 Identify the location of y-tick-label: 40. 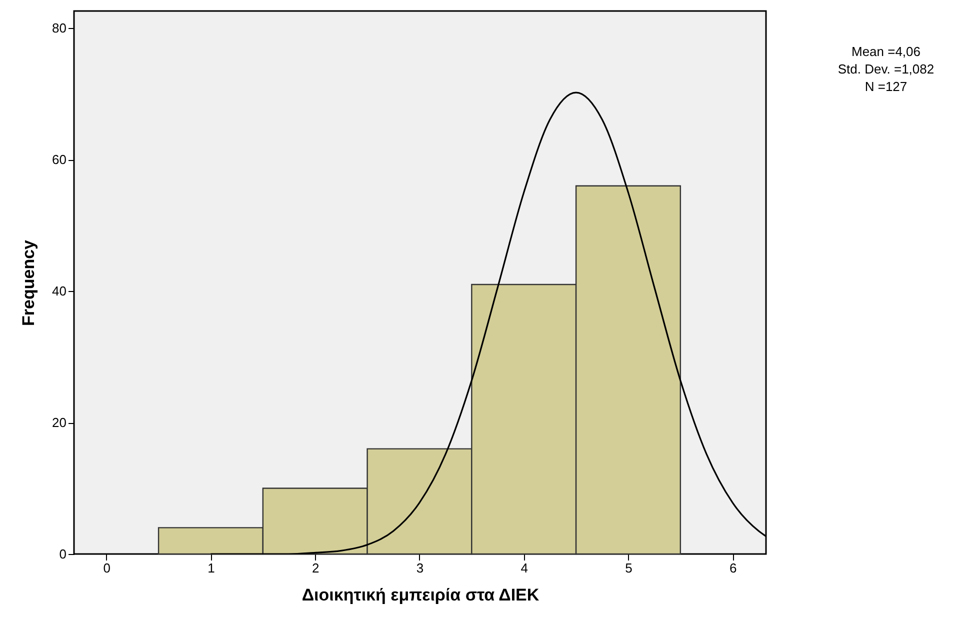
(59, 291).